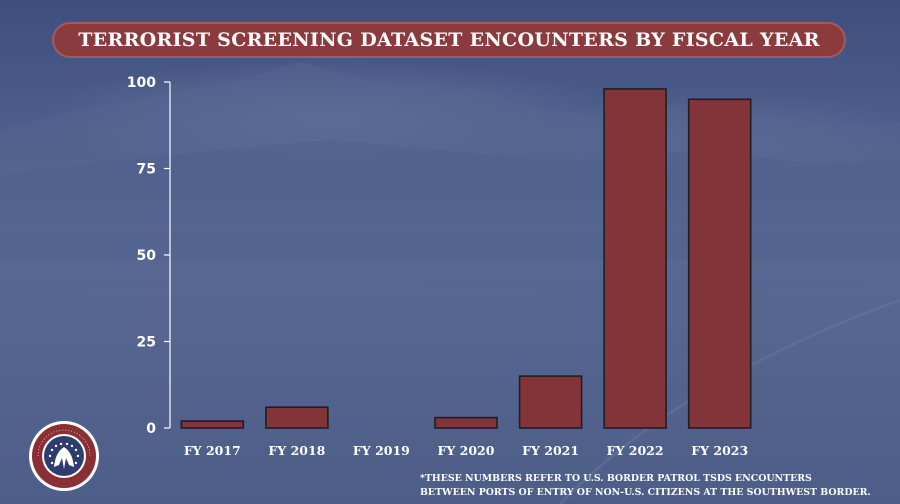 This screenshot has height=504, width=900. I want to click on x-tick-label: FY 2020, so click(466, 450).